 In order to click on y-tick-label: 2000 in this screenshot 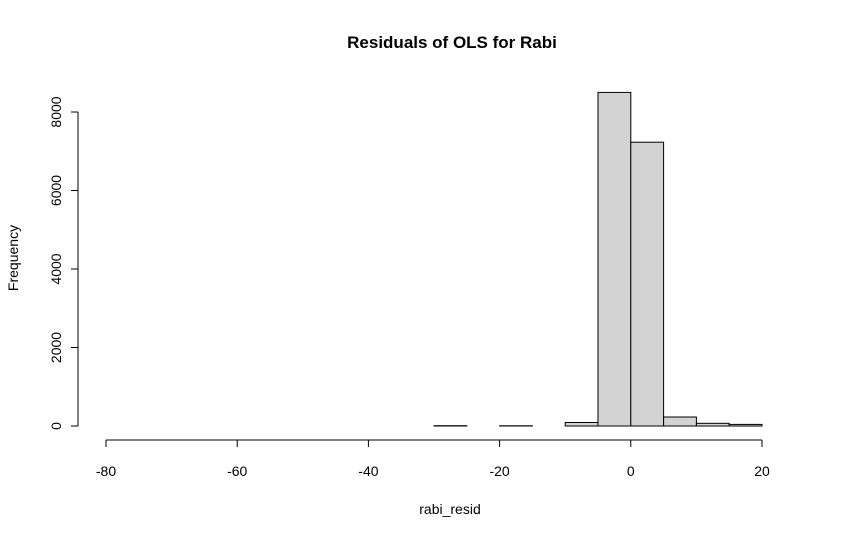, I will do `click(56, 347)`.